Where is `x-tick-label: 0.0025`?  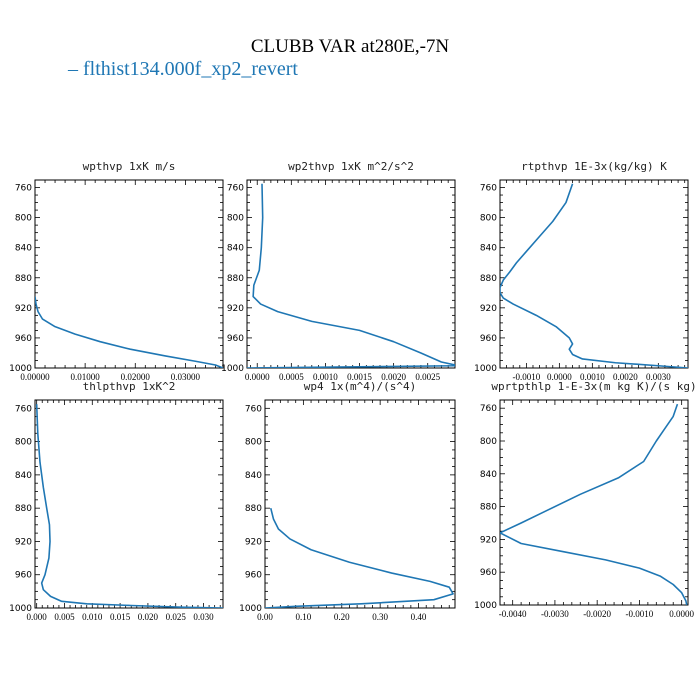
x-tick-label: 0.0025 is located at coordinates (427, 377).